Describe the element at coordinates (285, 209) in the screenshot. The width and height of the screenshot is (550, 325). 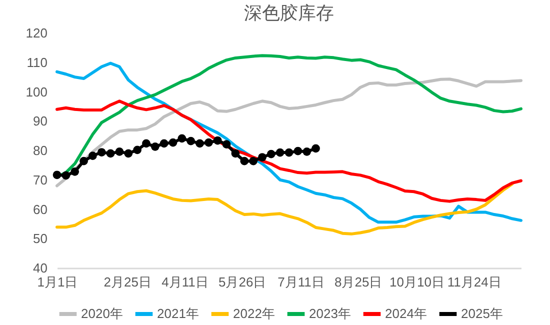
I see `line-series` at that location.